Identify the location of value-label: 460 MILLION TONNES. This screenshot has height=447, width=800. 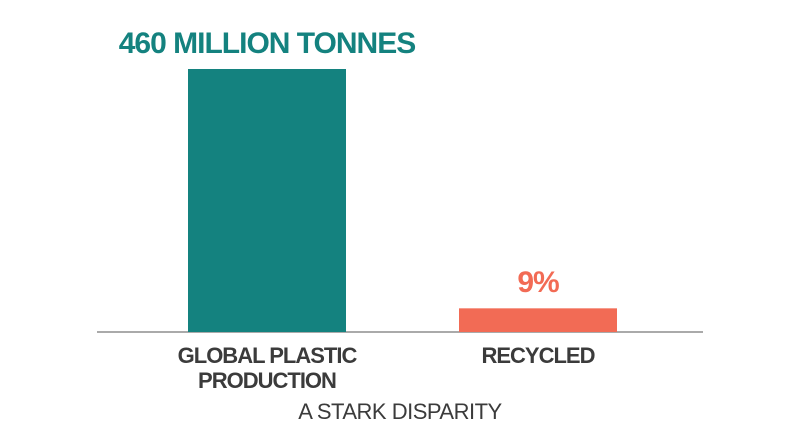
(267, 43).